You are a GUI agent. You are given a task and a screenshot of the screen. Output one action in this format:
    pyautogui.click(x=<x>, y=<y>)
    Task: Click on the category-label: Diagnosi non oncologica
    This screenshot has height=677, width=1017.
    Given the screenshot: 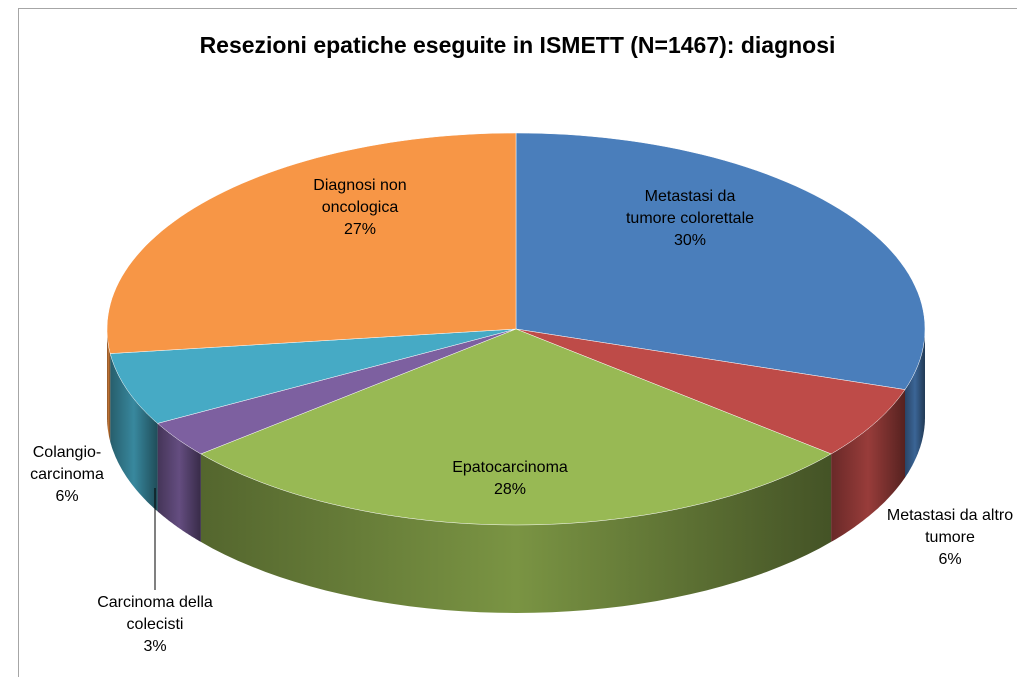 What is the action you would take?
    pyautogui.click(x=360, y=196)
    